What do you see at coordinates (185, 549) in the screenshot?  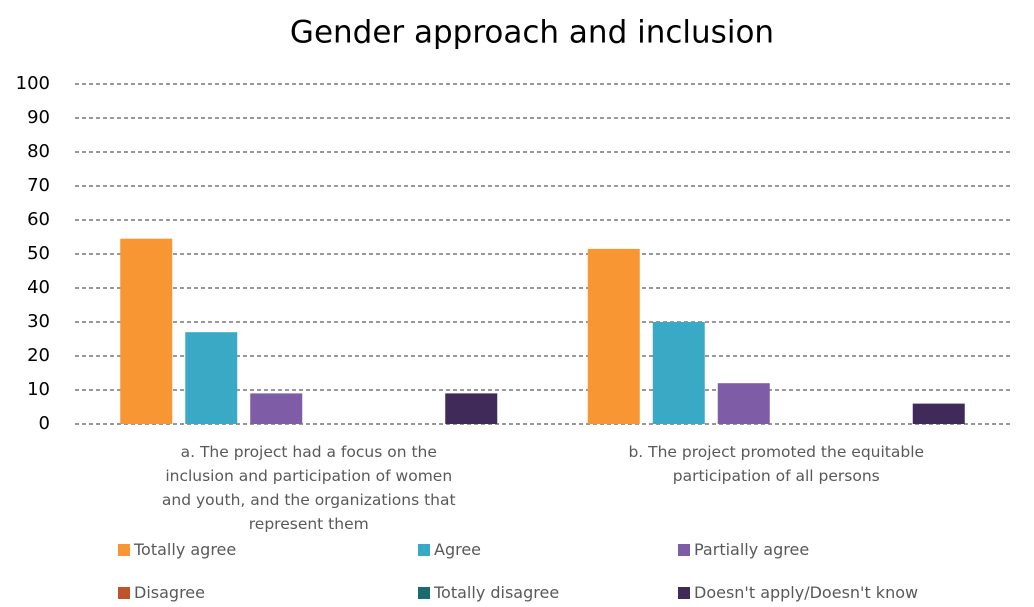 I see `legend-label: Totally agree` at bounding box center [185, 549].